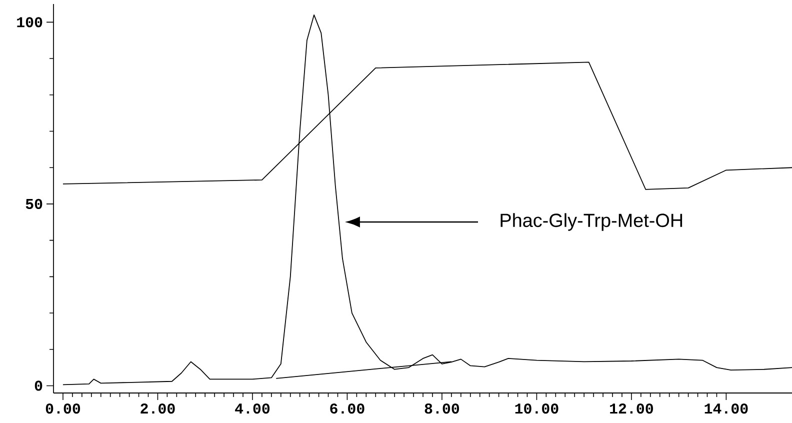 This screenshot has height=423, width=792. I want to click on x-tick-label: 6.00, so click(347, 408).